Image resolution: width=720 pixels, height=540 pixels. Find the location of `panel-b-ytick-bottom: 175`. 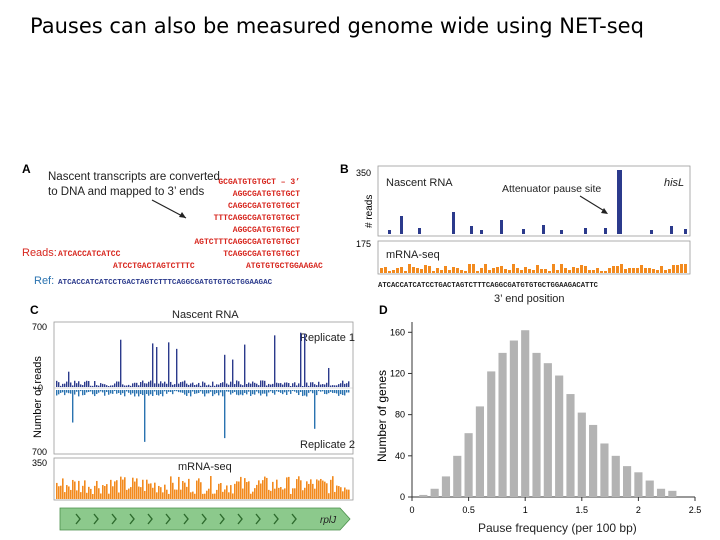

panel-b-ytick-bottom: 175 is located at coordinates (363, 244).